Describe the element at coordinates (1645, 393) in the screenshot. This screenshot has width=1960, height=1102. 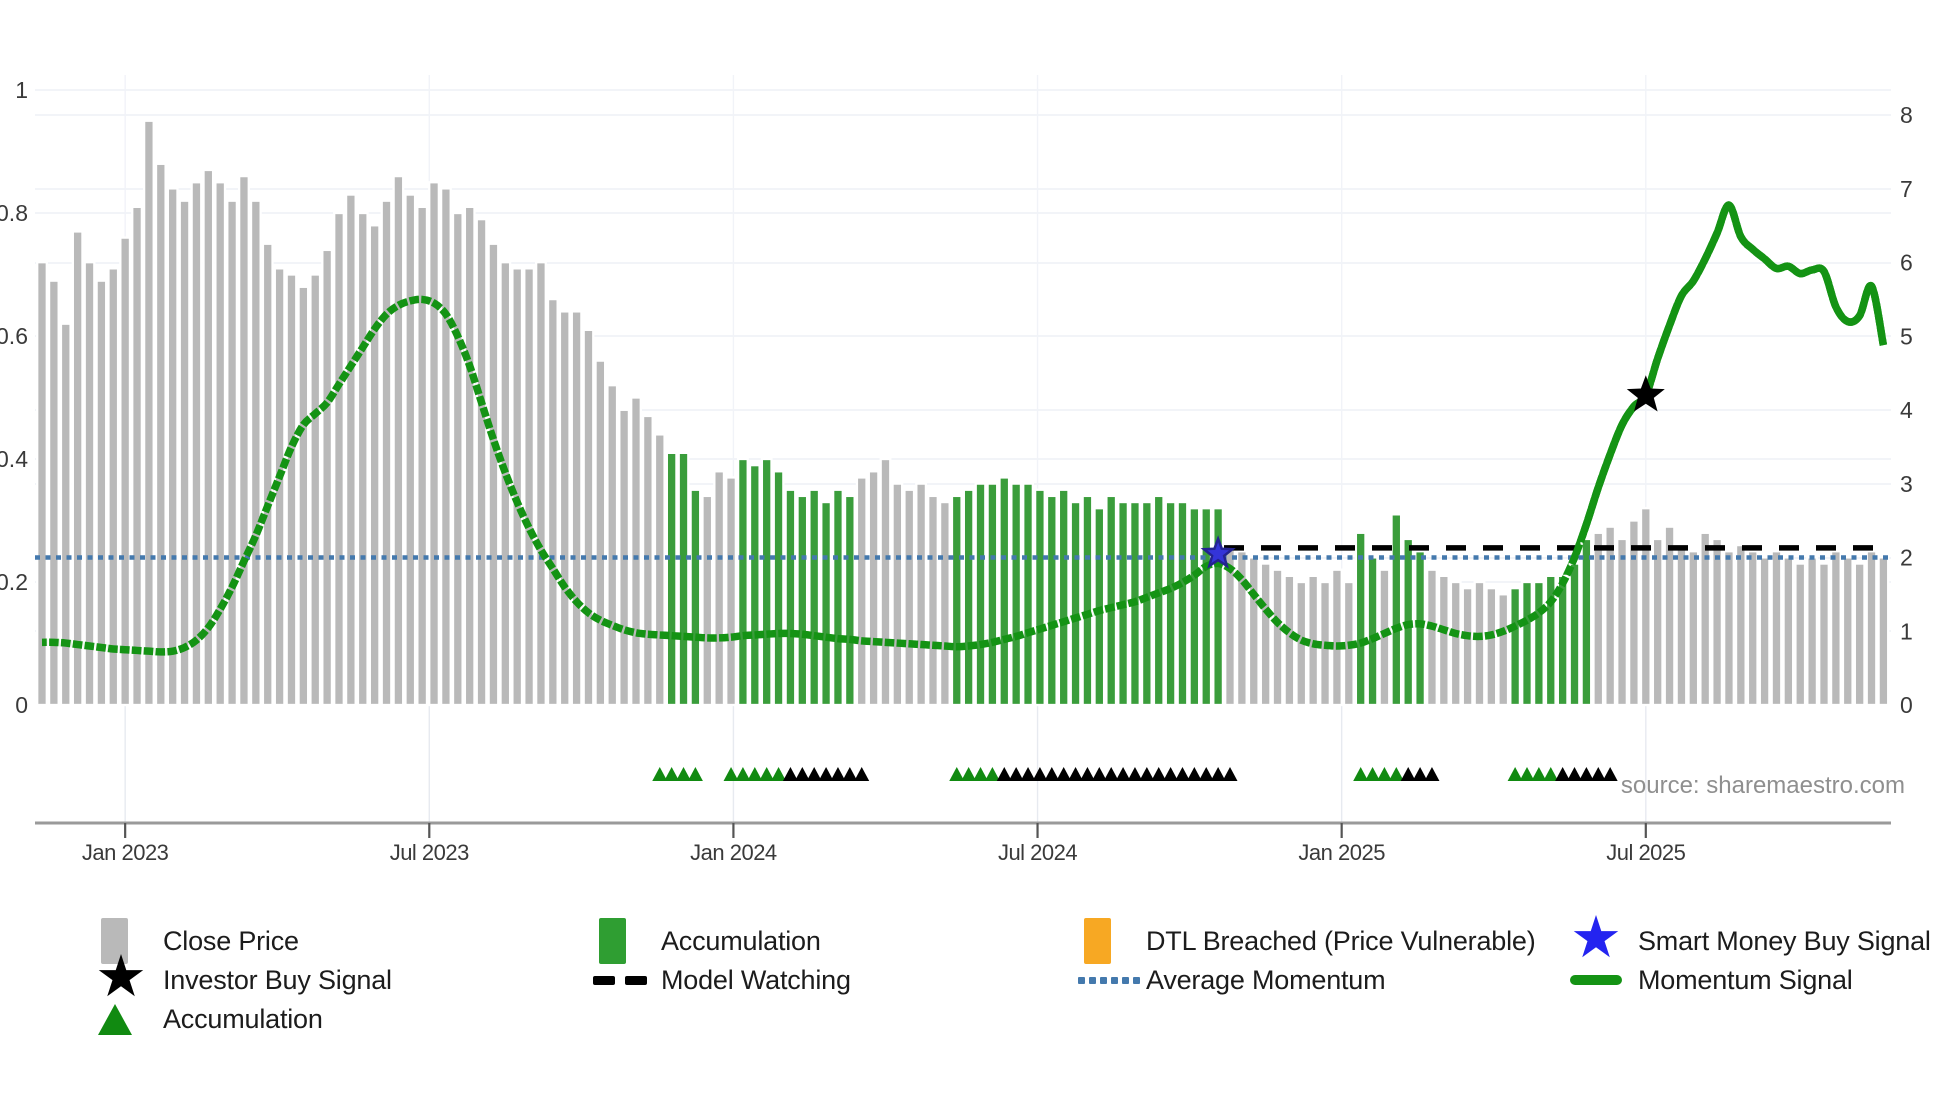
I see `investor-buy-star` at that location.